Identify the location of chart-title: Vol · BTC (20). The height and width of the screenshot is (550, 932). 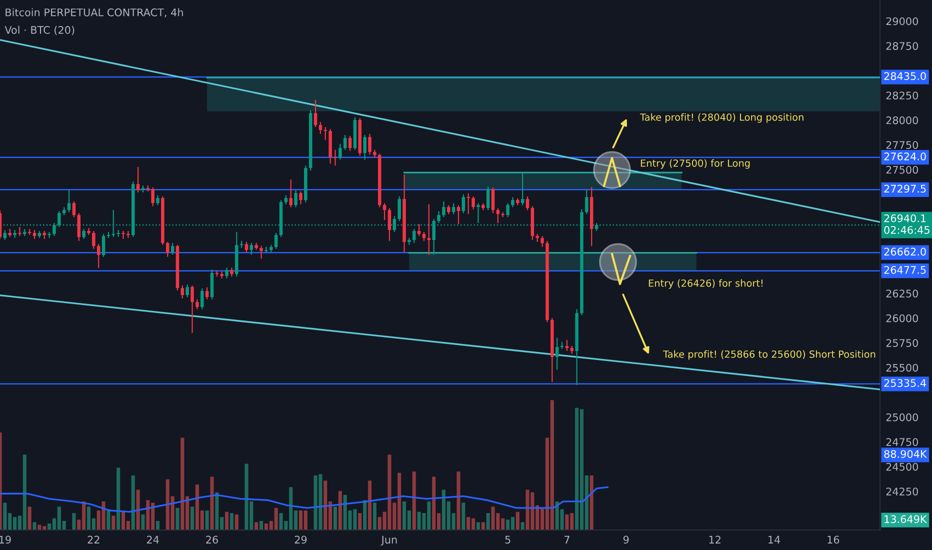
(39, 31).